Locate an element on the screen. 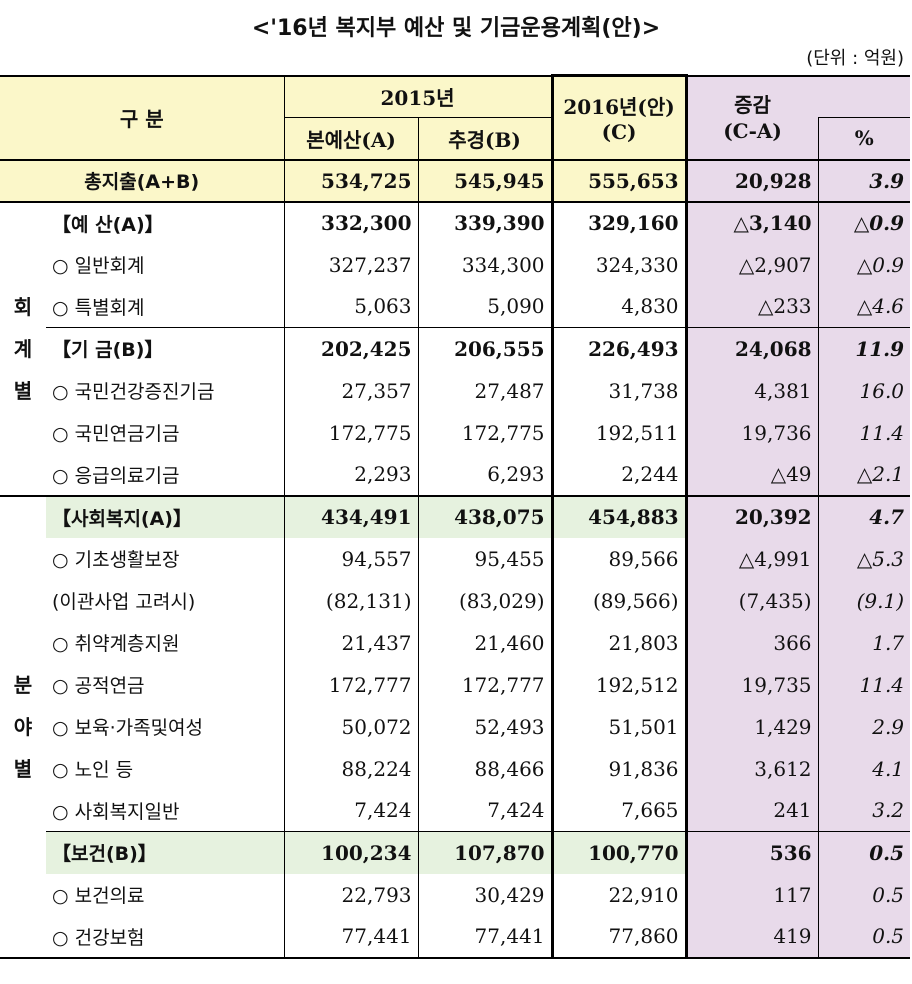  cell-2016: (89,566) is located at coordinates (619, 600).